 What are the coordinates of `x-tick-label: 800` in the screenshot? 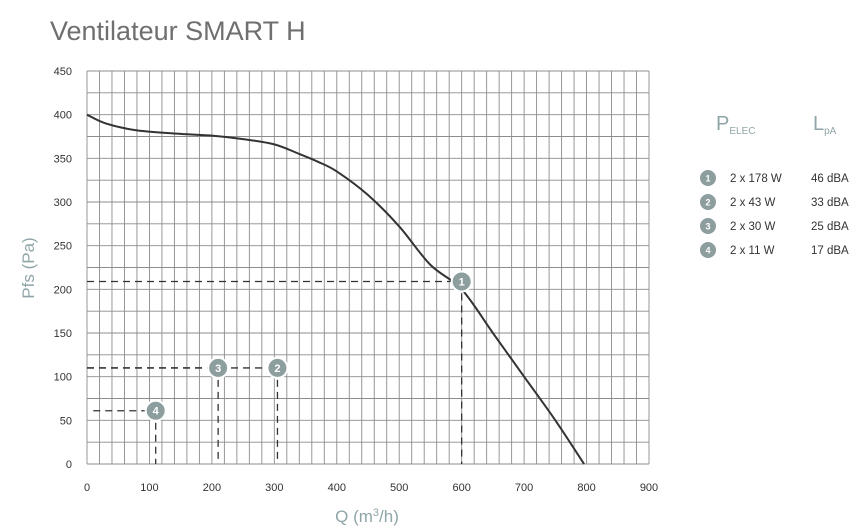 It's located at (586, 488).